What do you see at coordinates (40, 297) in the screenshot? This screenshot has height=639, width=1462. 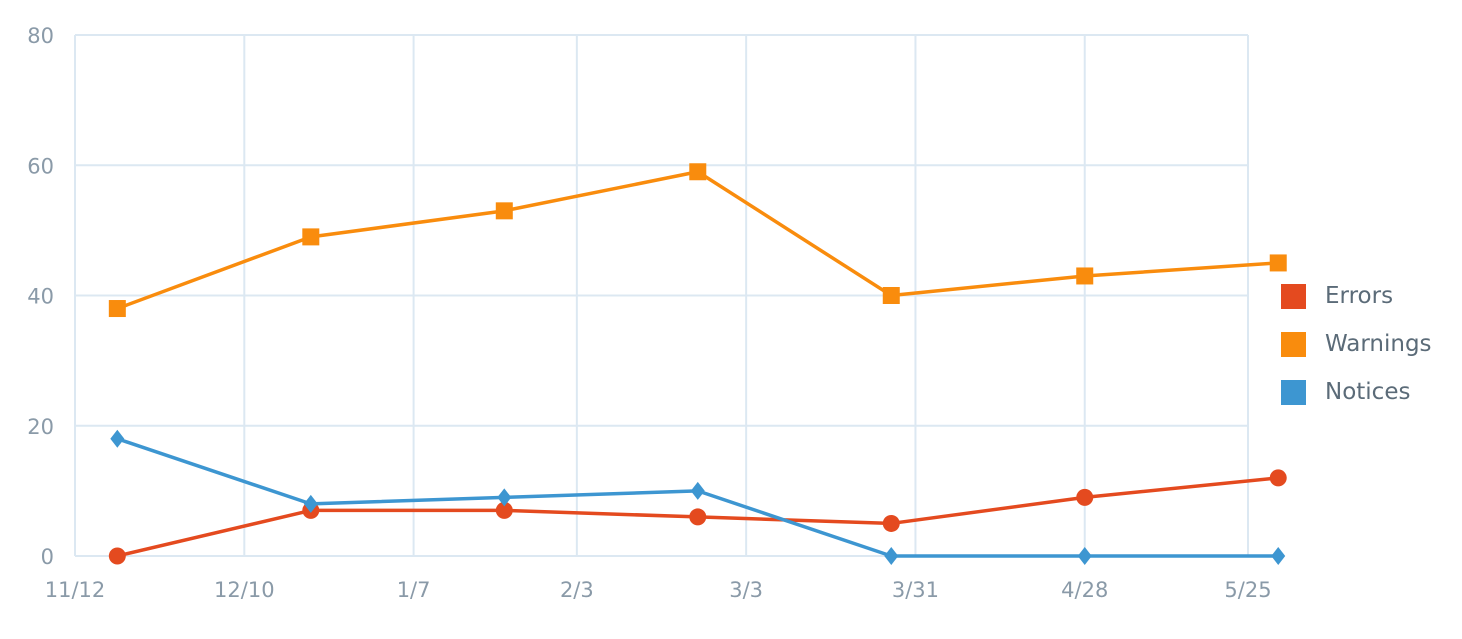 I see `y-tick-label: 40` at bounding box center [40, 297].